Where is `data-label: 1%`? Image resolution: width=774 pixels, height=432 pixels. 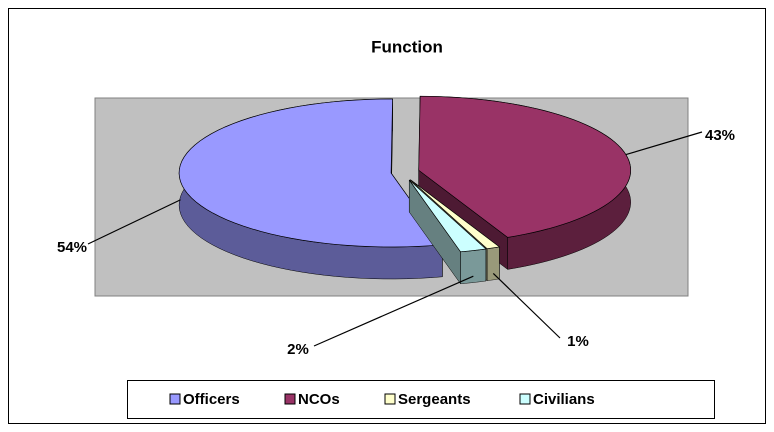 data-label: 1% is located at coordinates (578, 341).